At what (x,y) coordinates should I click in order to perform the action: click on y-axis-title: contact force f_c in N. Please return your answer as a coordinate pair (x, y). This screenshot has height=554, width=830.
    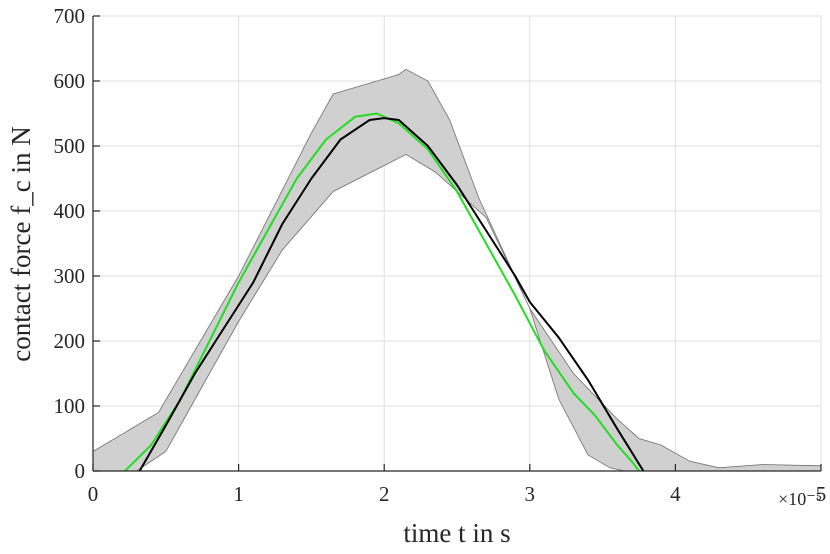
    Looking at the image, I should click on (21, 243).